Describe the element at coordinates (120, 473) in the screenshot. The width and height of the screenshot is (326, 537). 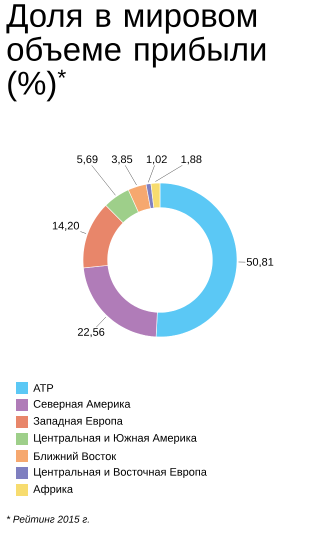
I see `legend-label: Центральная и Восточная Европа` at that location.